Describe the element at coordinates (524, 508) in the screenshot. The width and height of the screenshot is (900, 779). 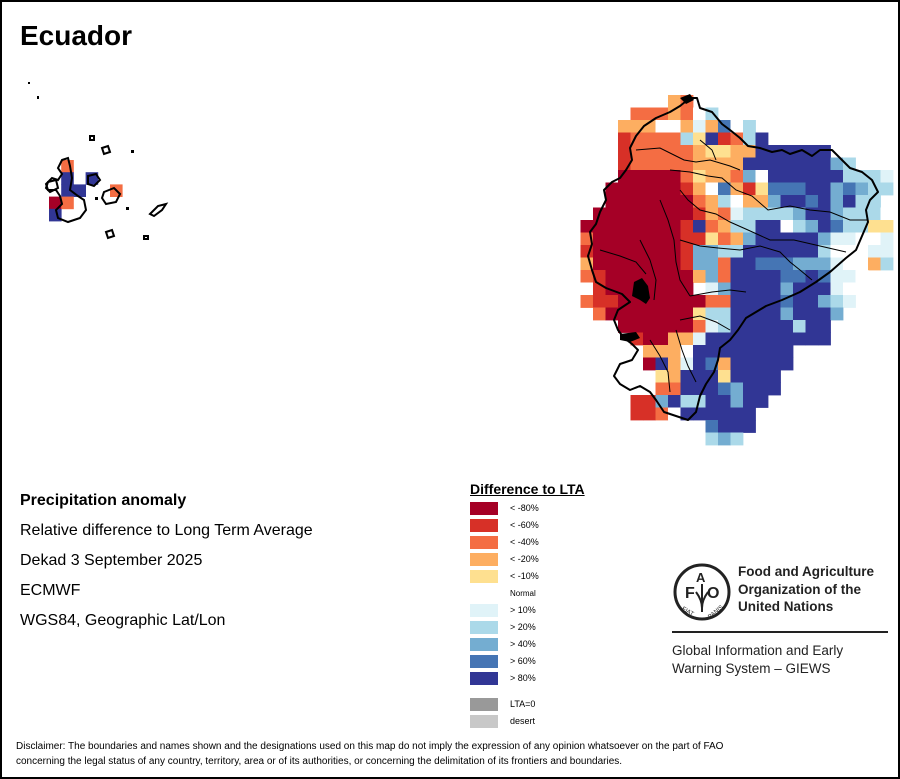
I see `legend-label: < -80%` at that location.